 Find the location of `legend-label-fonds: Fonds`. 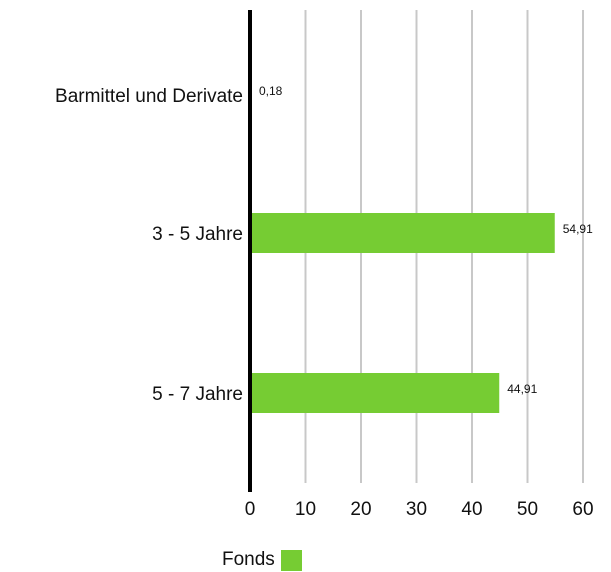

legend-label-fonds: Fonds is located at coordinates (248, 559).